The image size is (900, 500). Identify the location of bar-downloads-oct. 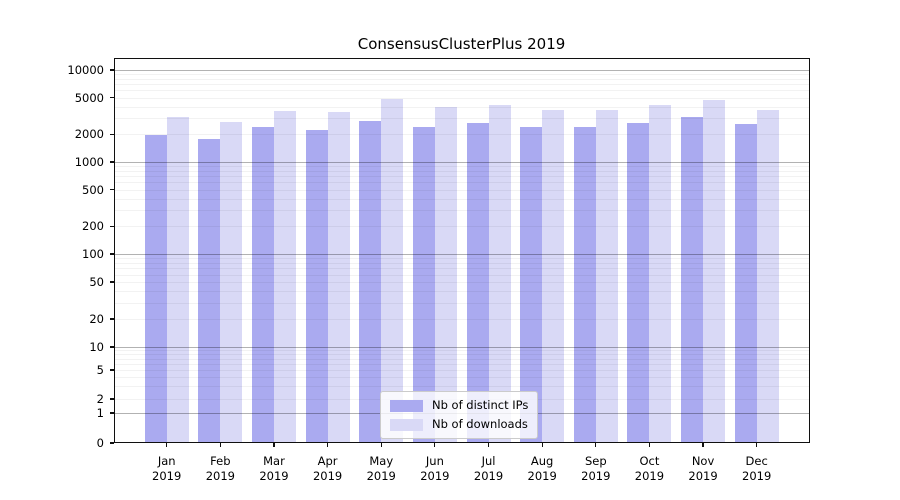
(660, 274).